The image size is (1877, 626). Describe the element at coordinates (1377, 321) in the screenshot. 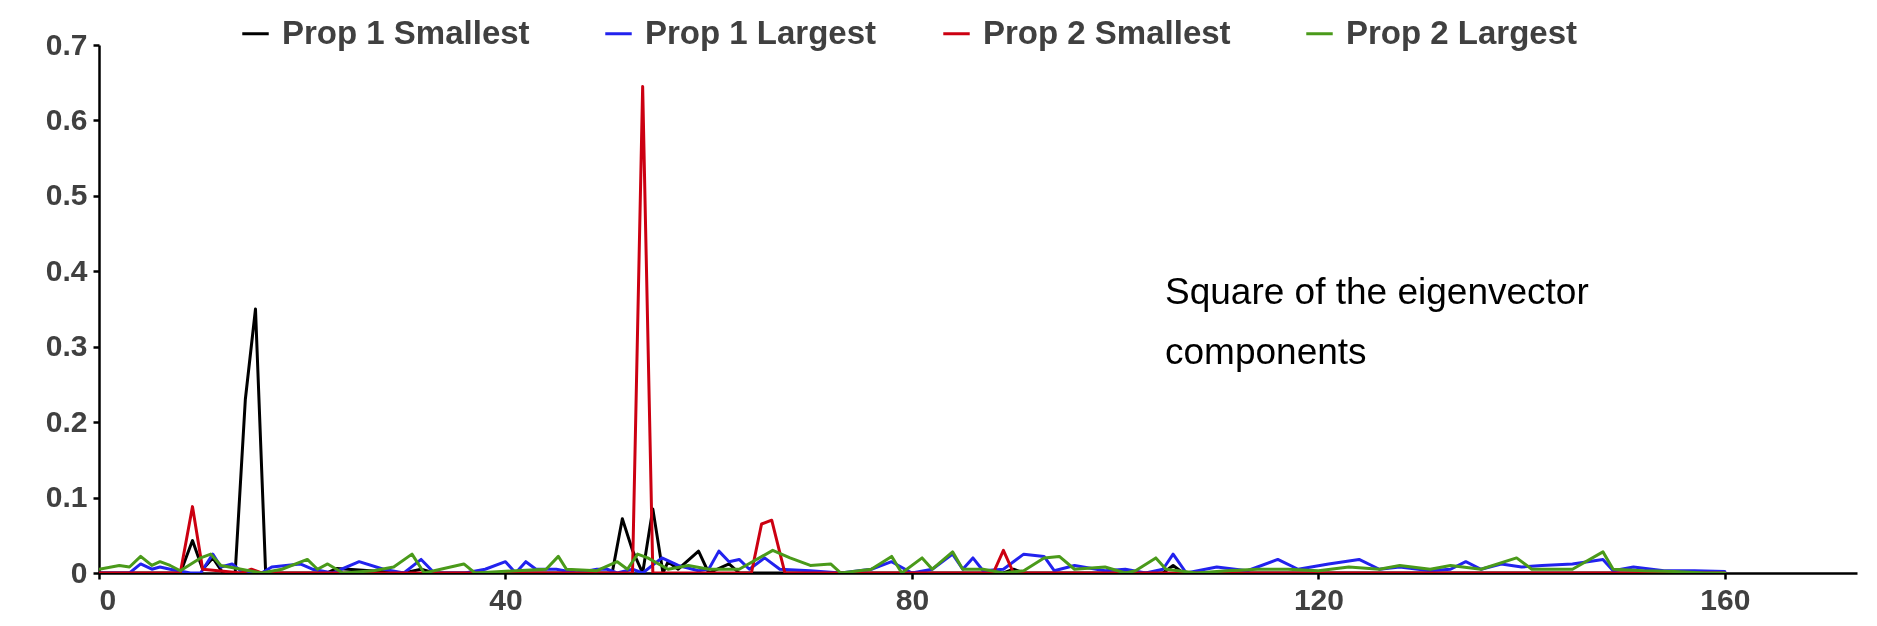

I see `annotation: Square of the eigenvector components` at that location.